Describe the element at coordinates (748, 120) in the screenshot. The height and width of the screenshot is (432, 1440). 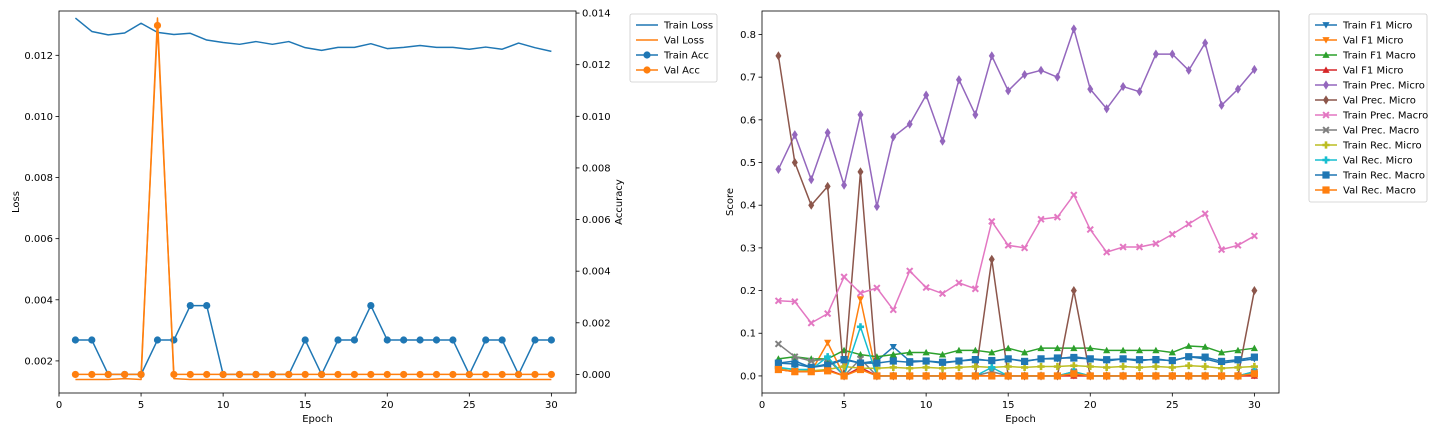
I see `score-ytick-label: 0.6` at that location.